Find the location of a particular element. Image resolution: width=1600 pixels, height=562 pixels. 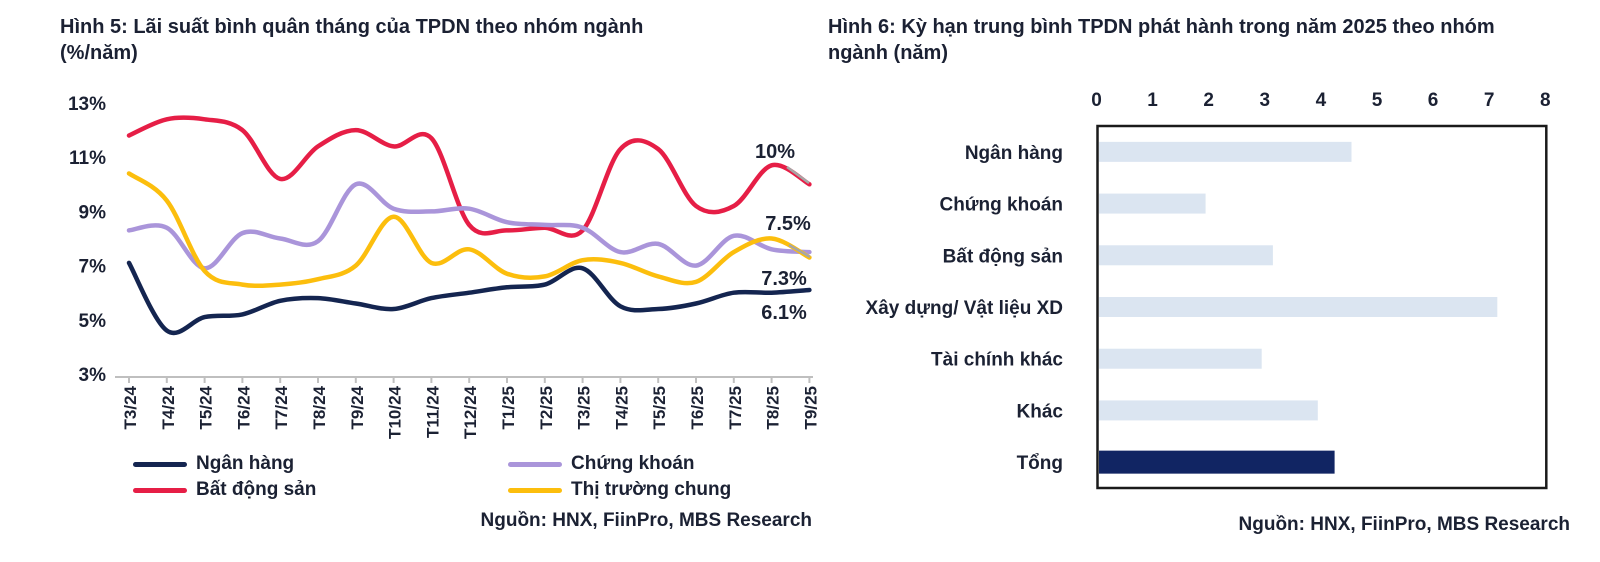

bar-category-label: Ngân hàng is located at coordinates (1014, 153).